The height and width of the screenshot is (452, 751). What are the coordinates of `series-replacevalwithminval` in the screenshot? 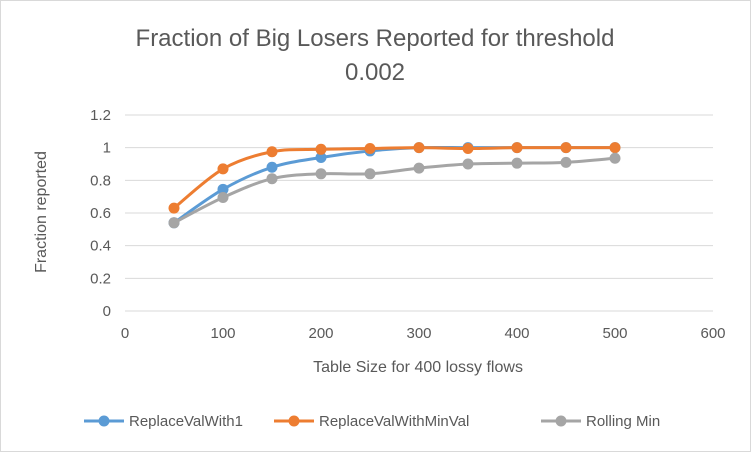 It's located at (394, 178).